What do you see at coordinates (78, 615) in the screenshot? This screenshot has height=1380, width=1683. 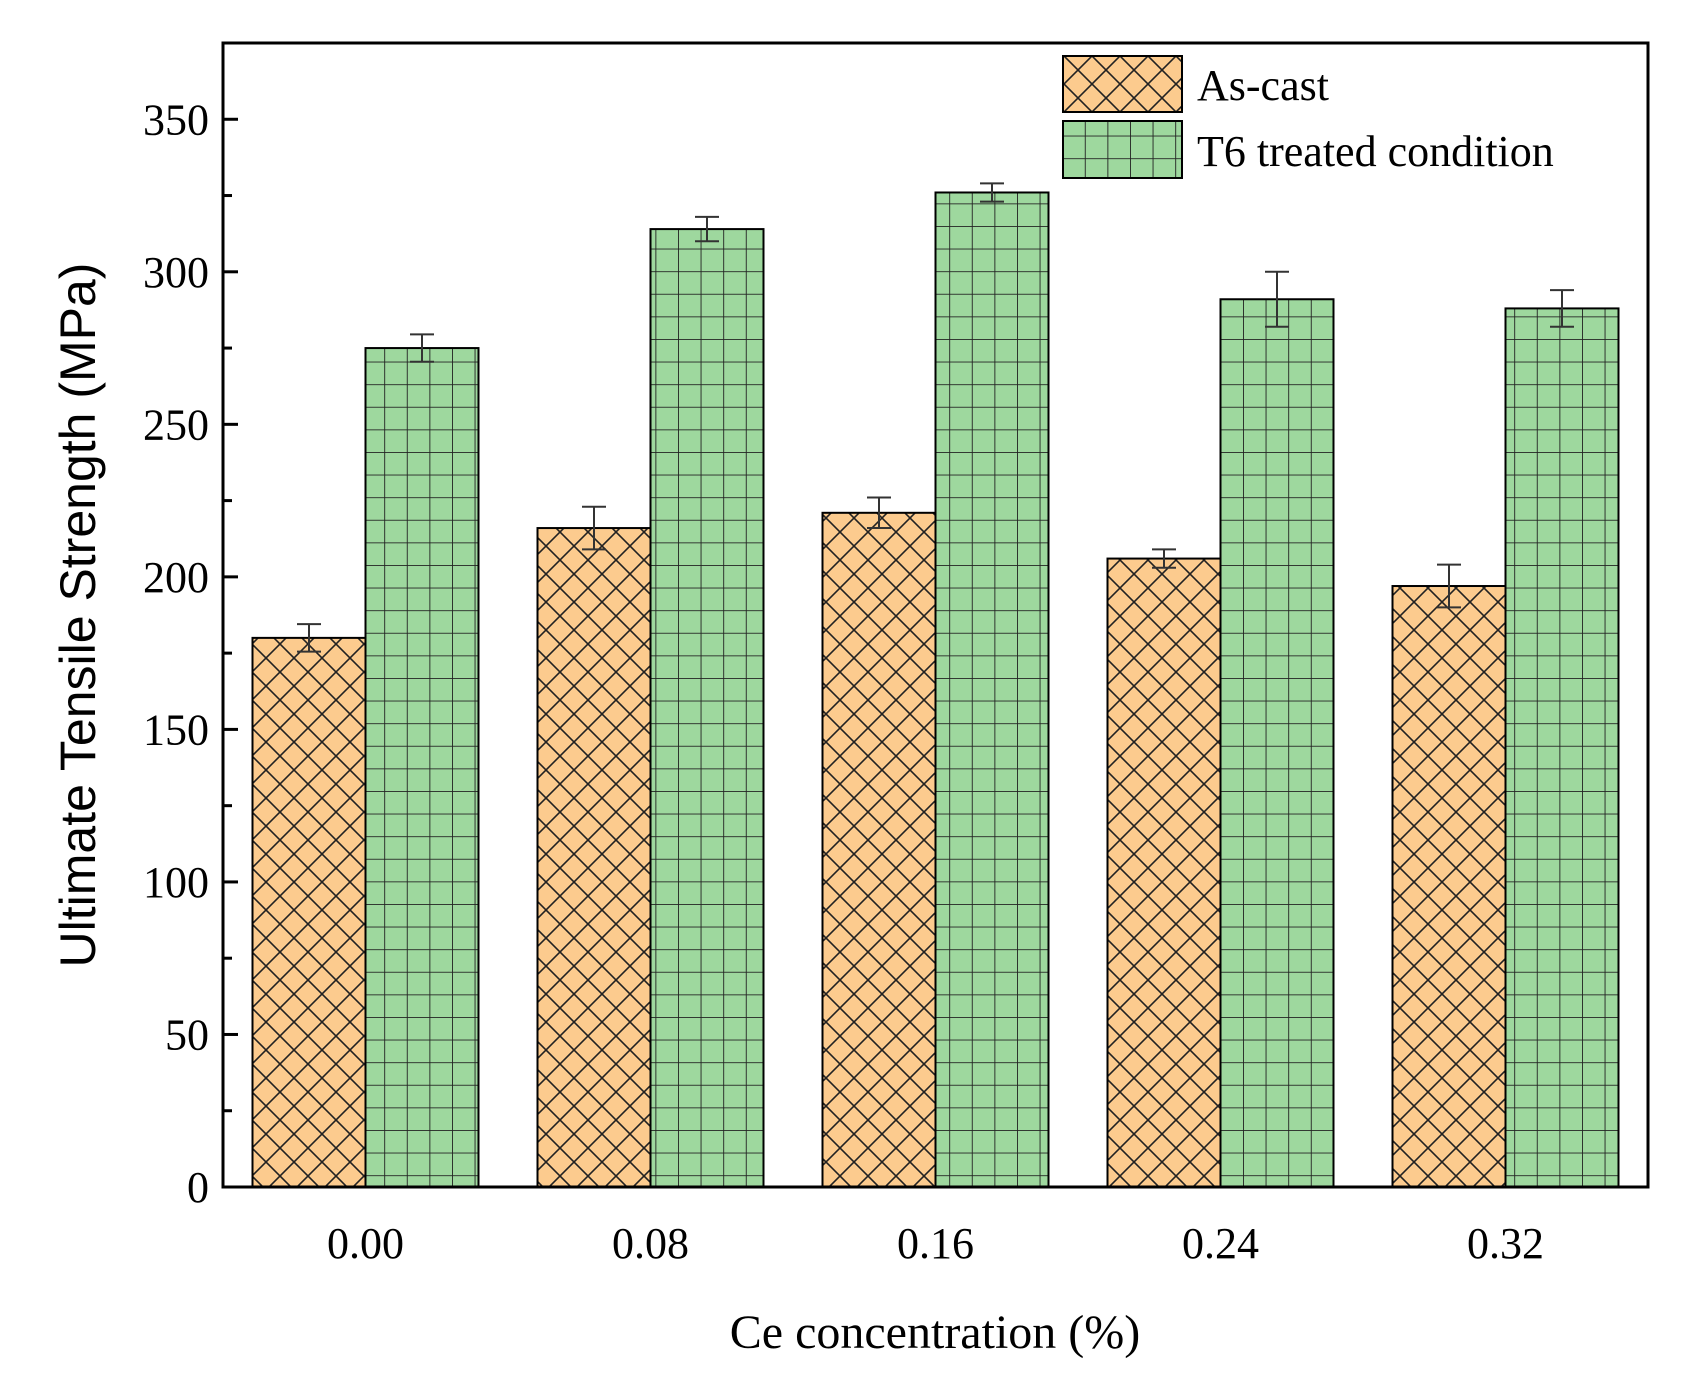 I see `y-axis-label: Ultimate Tensile Strength (MPa)` at bounding box center [78, 615].